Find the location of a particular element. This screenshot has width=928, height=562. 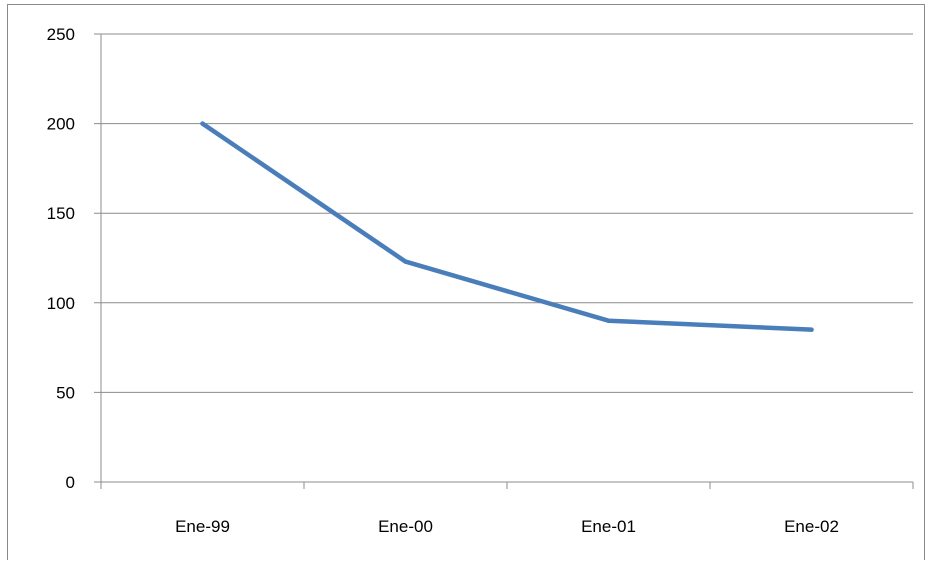

y-tick-label-50: 50 is located at coordinates (65, 392).